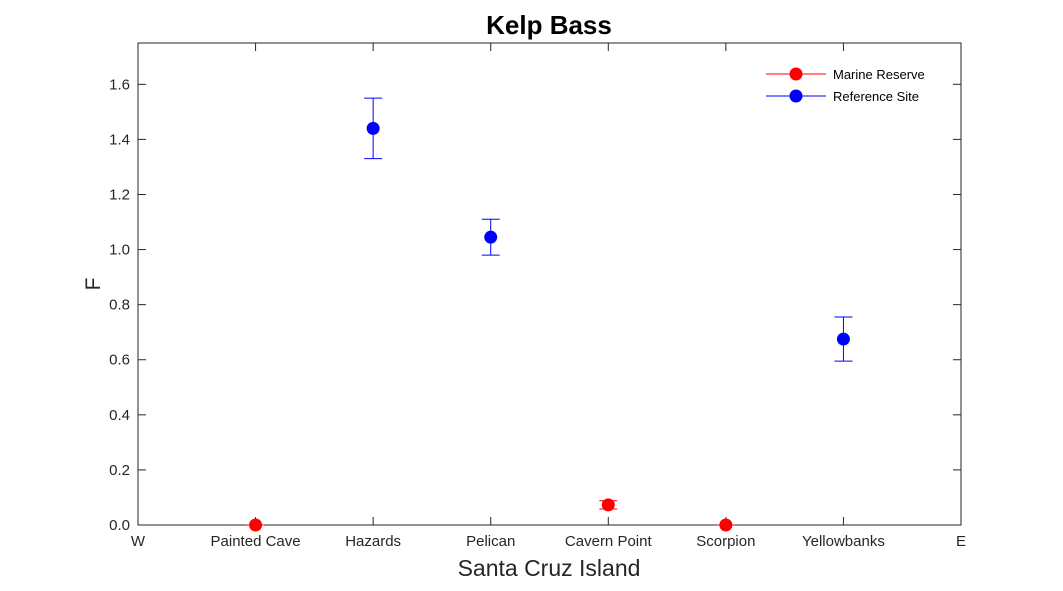 This screenshot has width=1063, height=591. Describe the element at coordinates (119, 250) in the screenshot. I see `y-tick-label: 1.0` at that location.